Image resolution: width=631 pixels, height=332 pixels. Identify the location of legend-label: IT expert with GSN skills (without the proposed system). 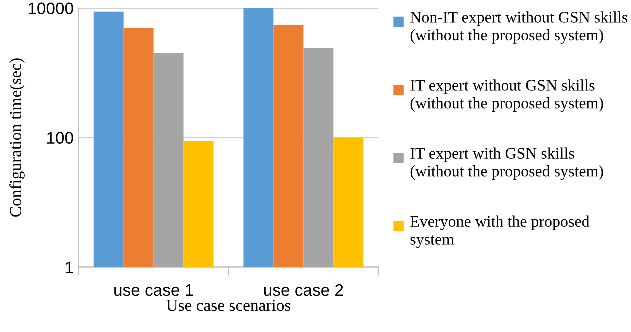
(507, 164).